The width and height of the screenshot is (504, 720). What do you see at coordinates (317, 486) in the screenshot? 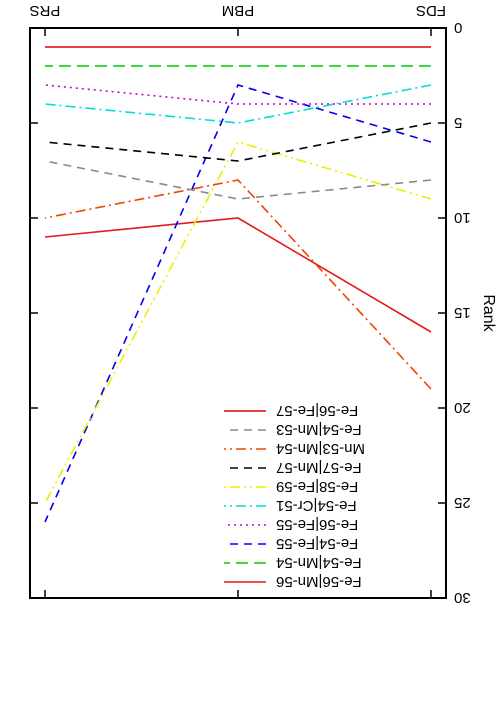
I see `legend-label: Fe-58|Fe-59` at bounding box center [317, 486].